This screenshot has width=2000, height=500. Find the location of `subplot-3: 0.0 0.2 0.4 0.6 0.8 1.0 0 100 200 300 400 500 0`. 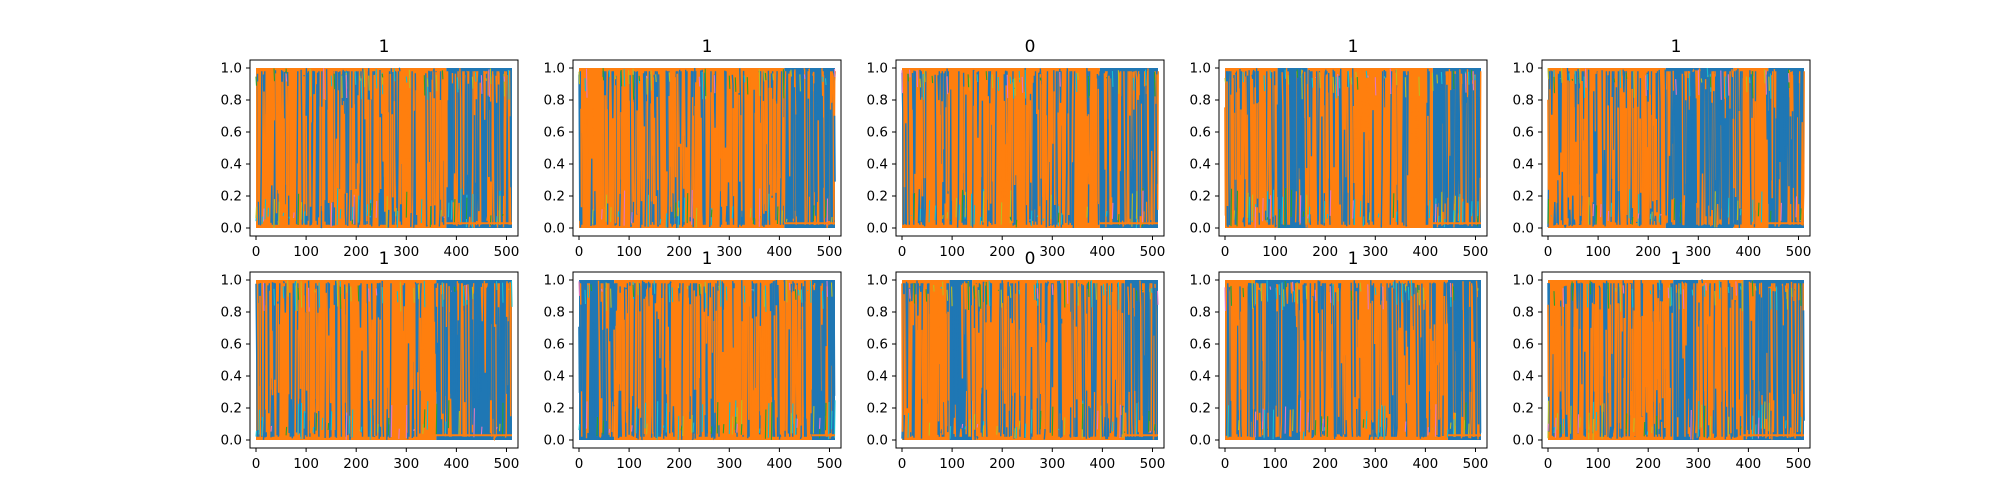

subplot-3: 0.0 0.2 0.4 0.6 0.8 1.0 0 100 200 300 400 500 0 is located at coordinates (1016, 148).